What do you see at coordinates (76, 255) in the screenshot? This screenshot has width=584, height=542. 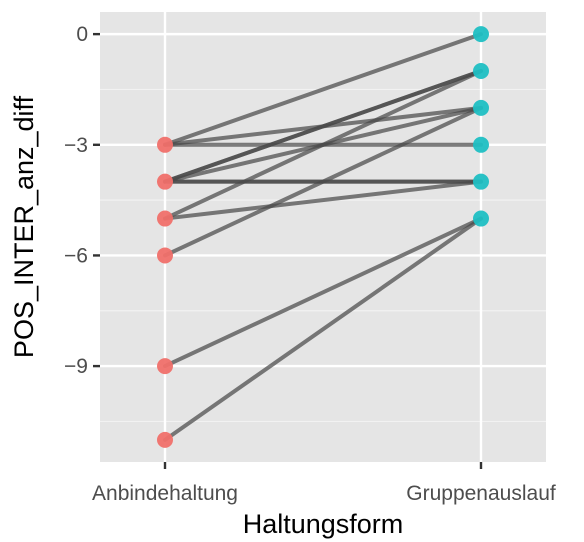 I see `y-tick-label: −6` at bounding box center [76, 255].